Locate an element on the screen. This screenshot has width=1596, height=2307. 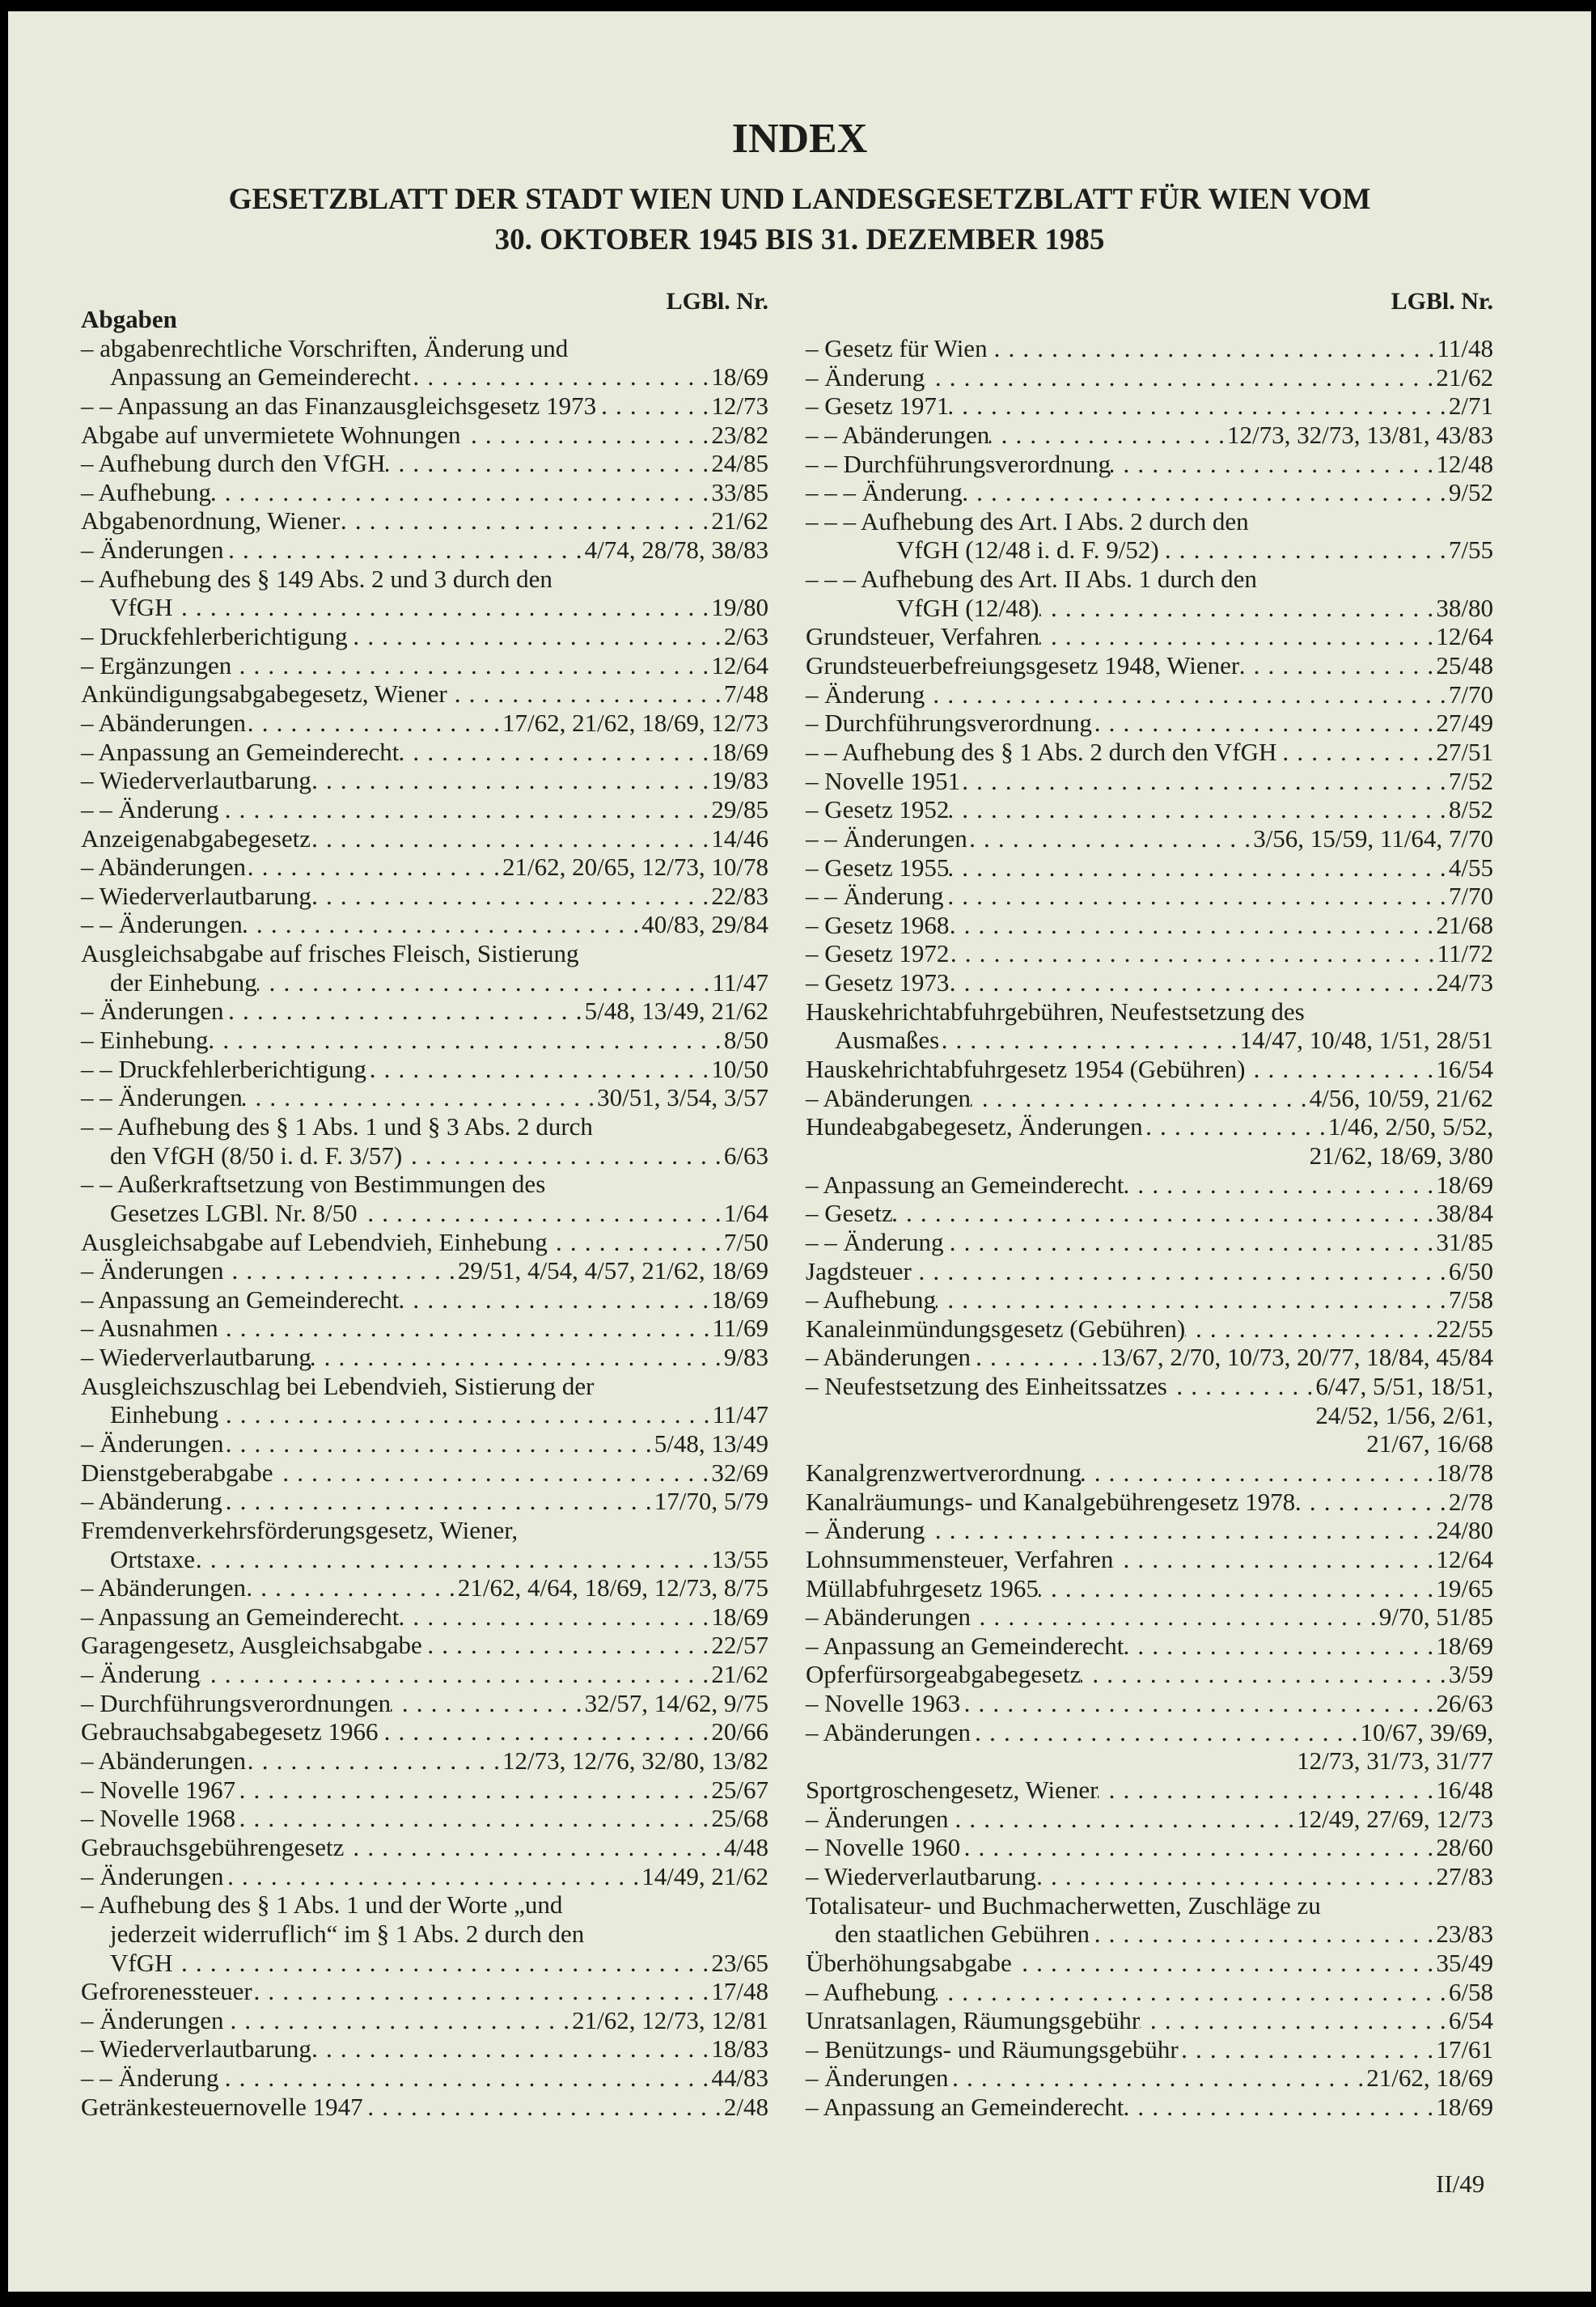
index-entry: Abgabe auf unvermietete Wohnungen 23/82 is located at coordinates (424, 436).